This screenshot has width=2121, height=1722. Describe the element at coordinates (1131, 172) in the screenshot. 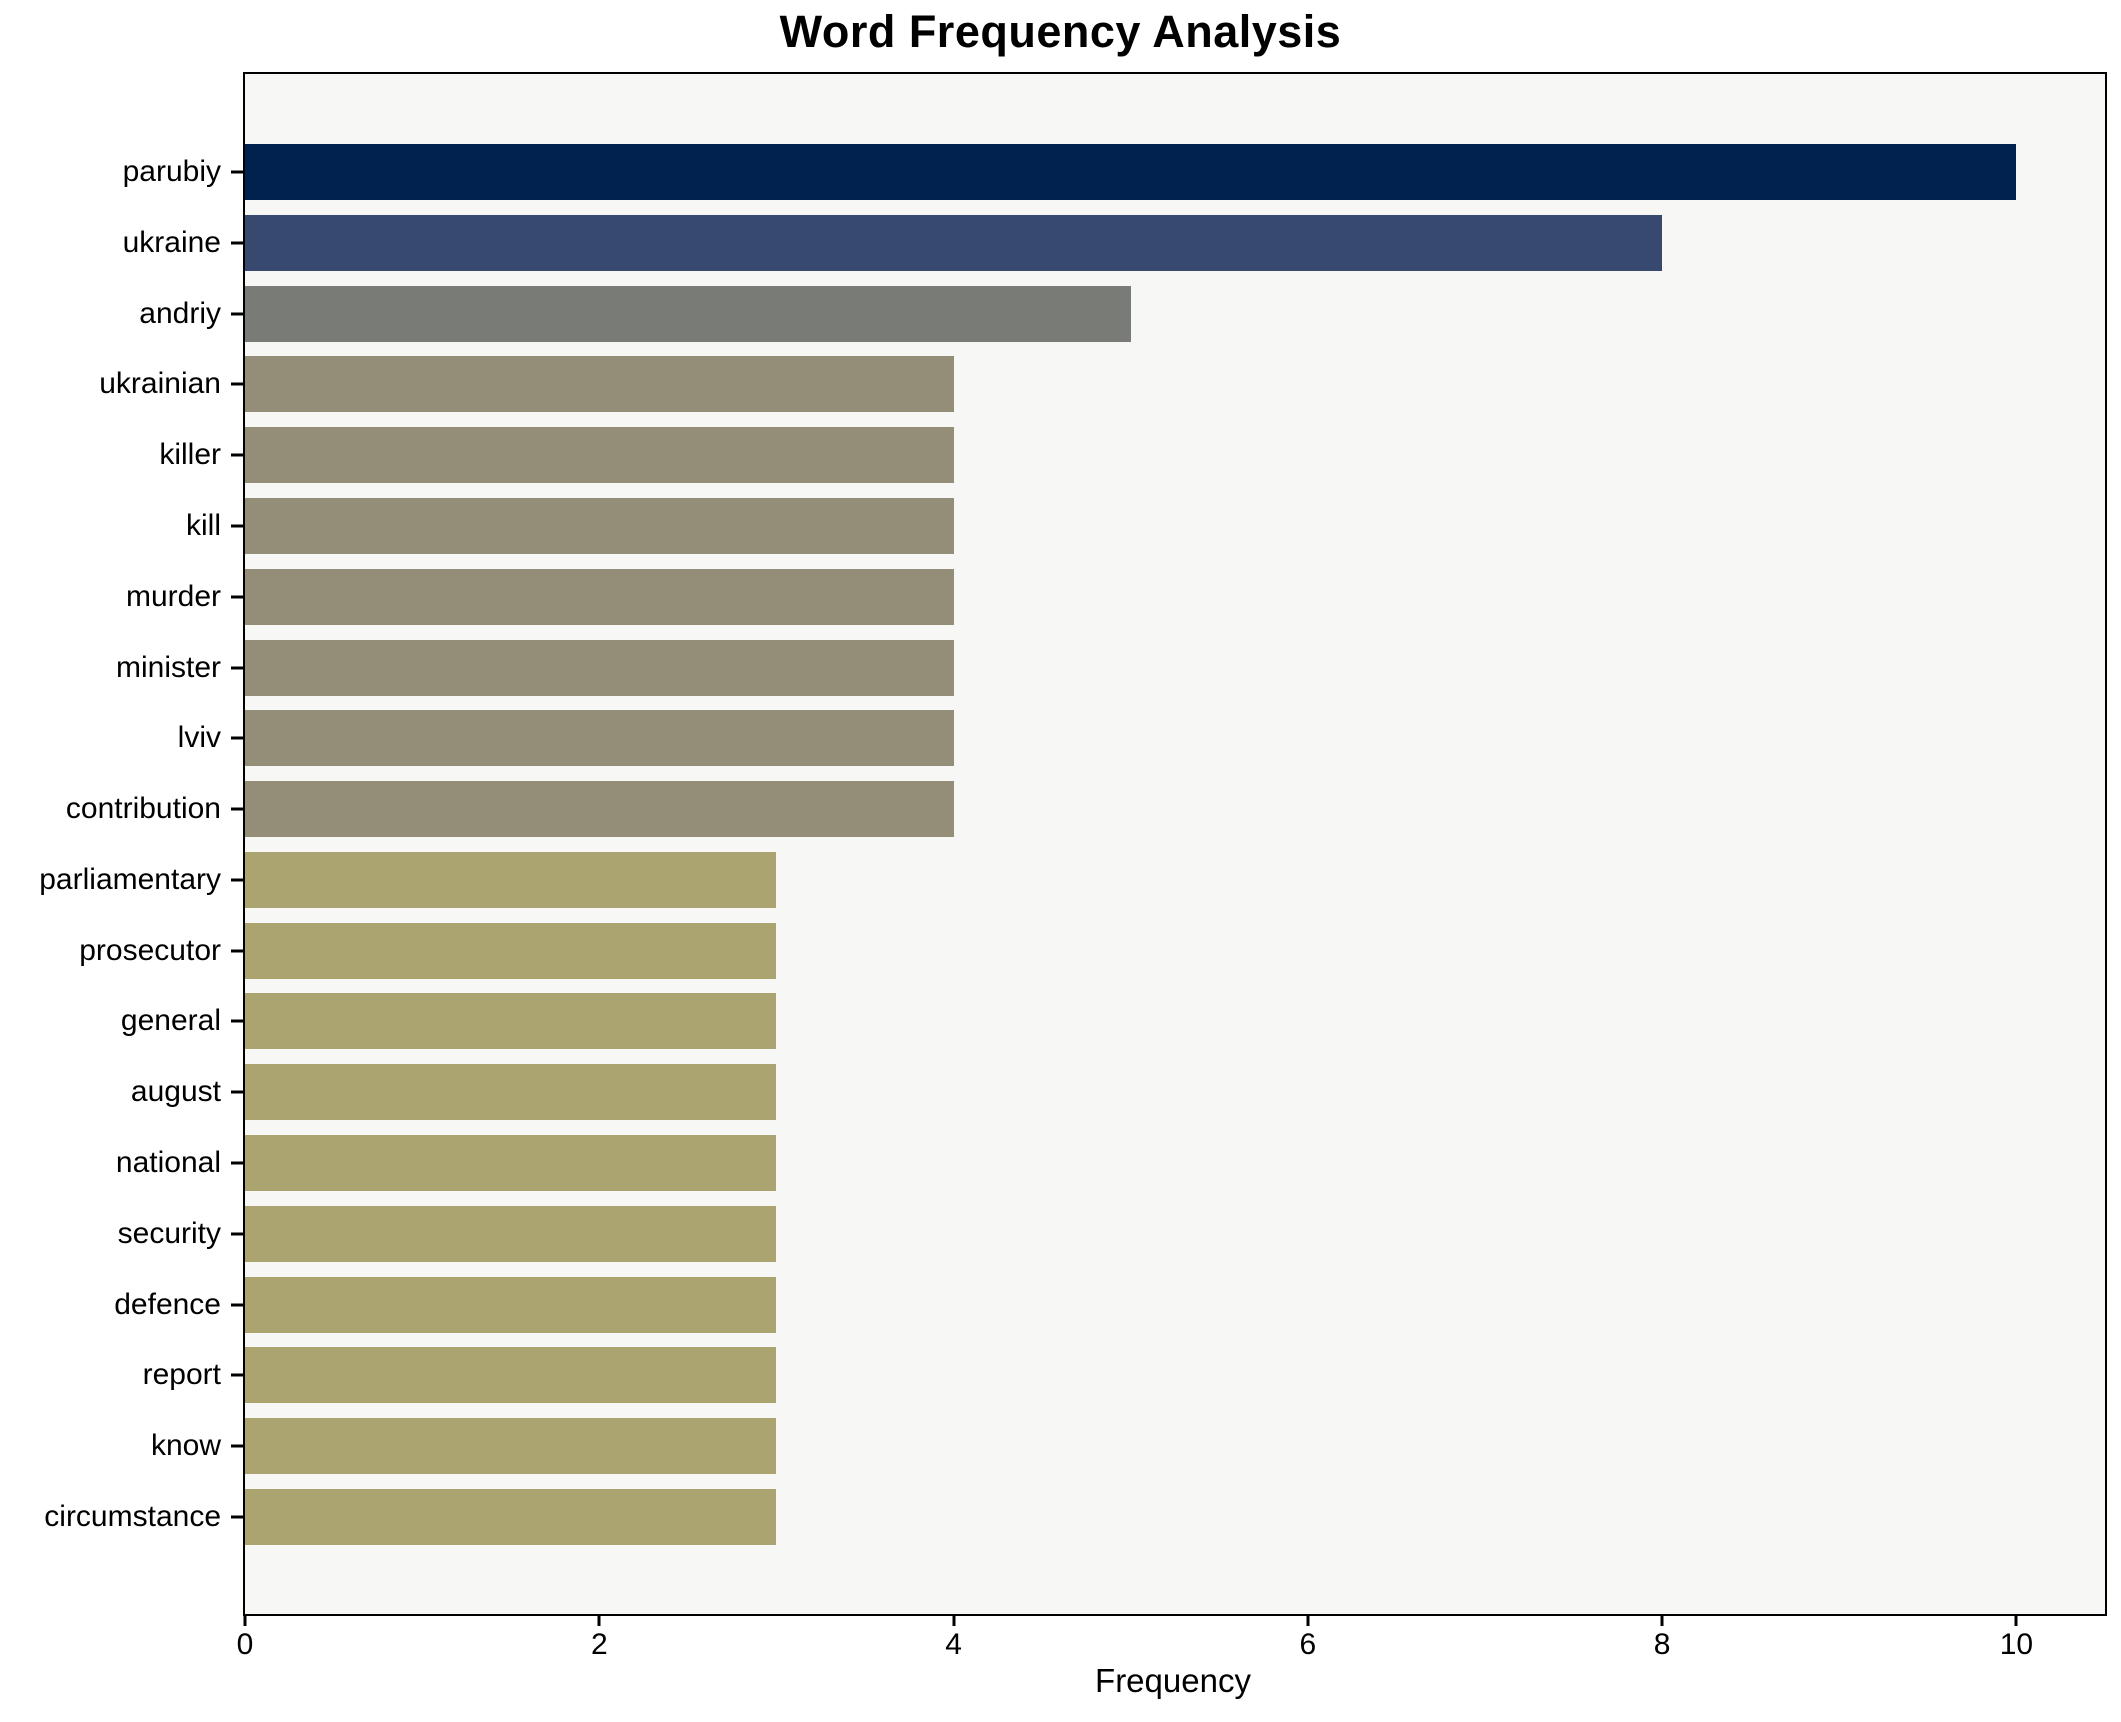

I see `bar-parubiy` at that location.